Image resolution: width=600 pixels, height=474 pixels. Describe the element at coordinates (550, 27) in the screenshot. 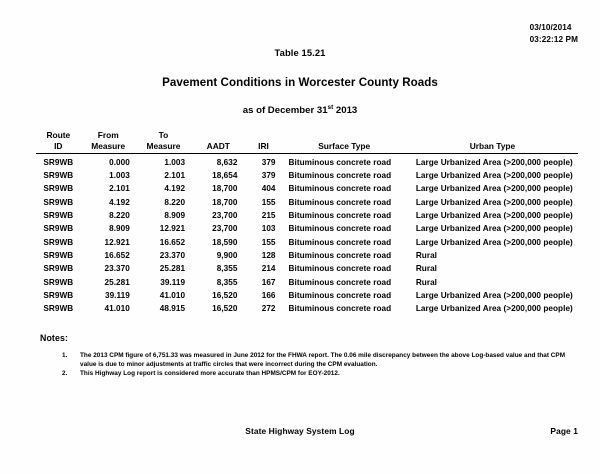

I see `print-date: 03/10/2014` at that location.